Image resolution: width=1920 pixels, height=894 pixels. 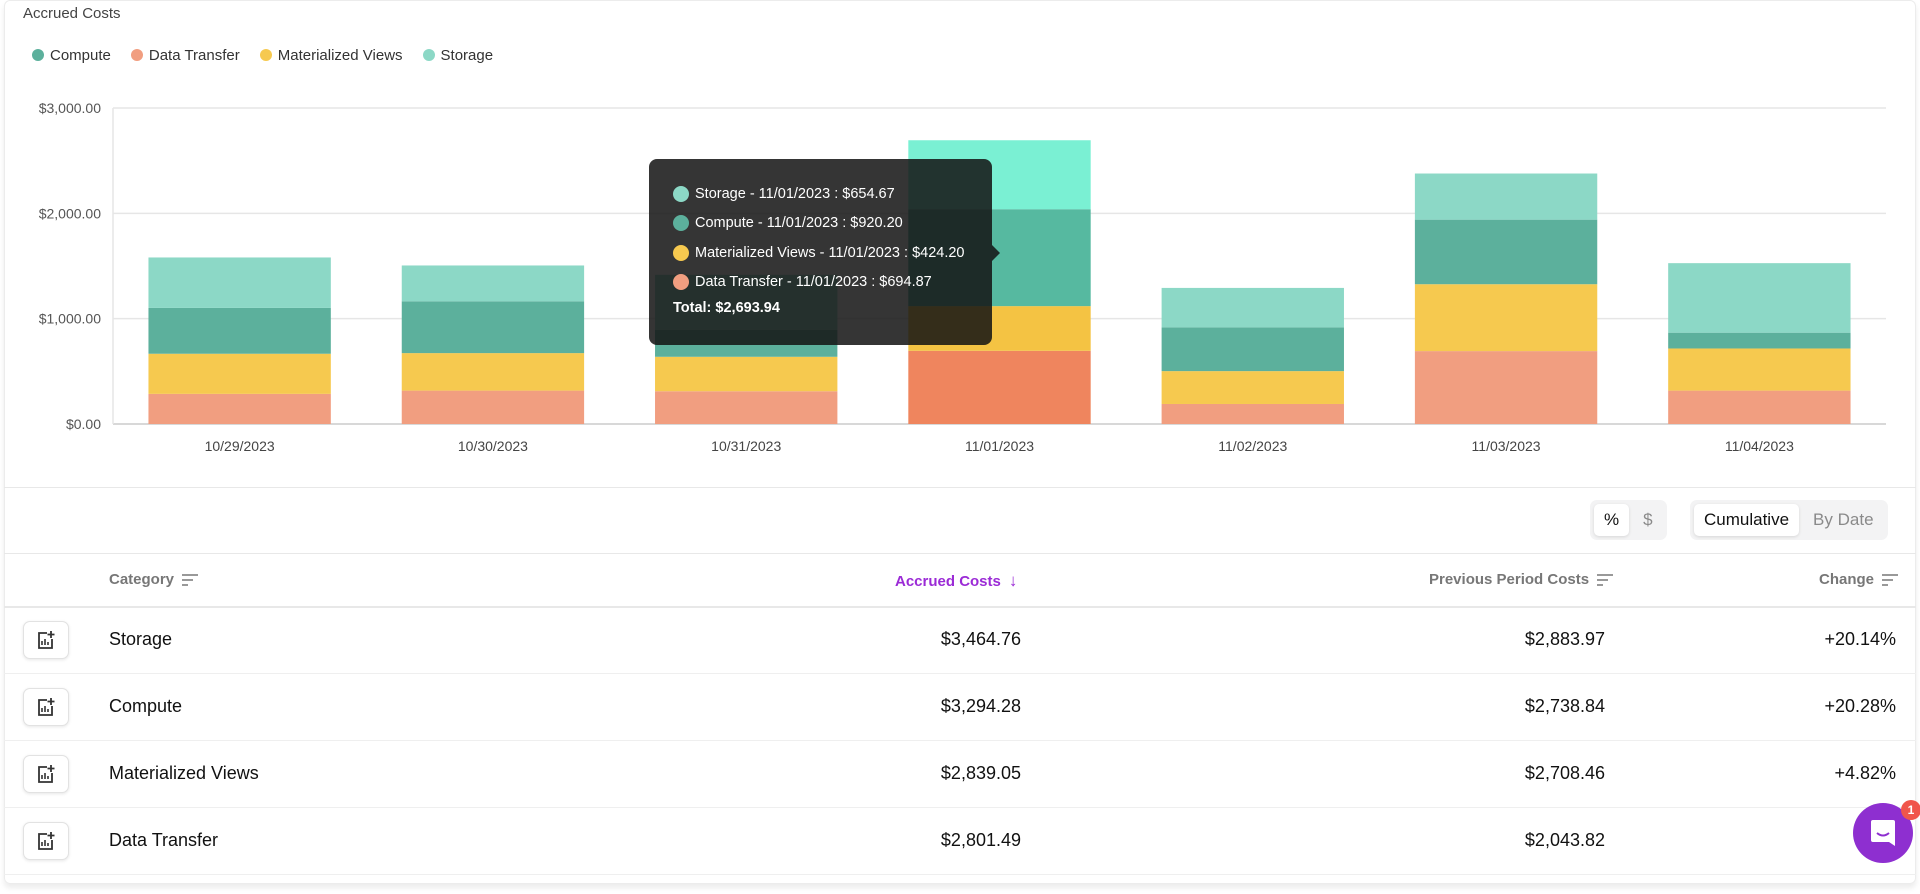 What do you see at coordinates (164, 840) in the screenshot?
I see `category-cell: Data Transfer` at bounding box center [164, 840].